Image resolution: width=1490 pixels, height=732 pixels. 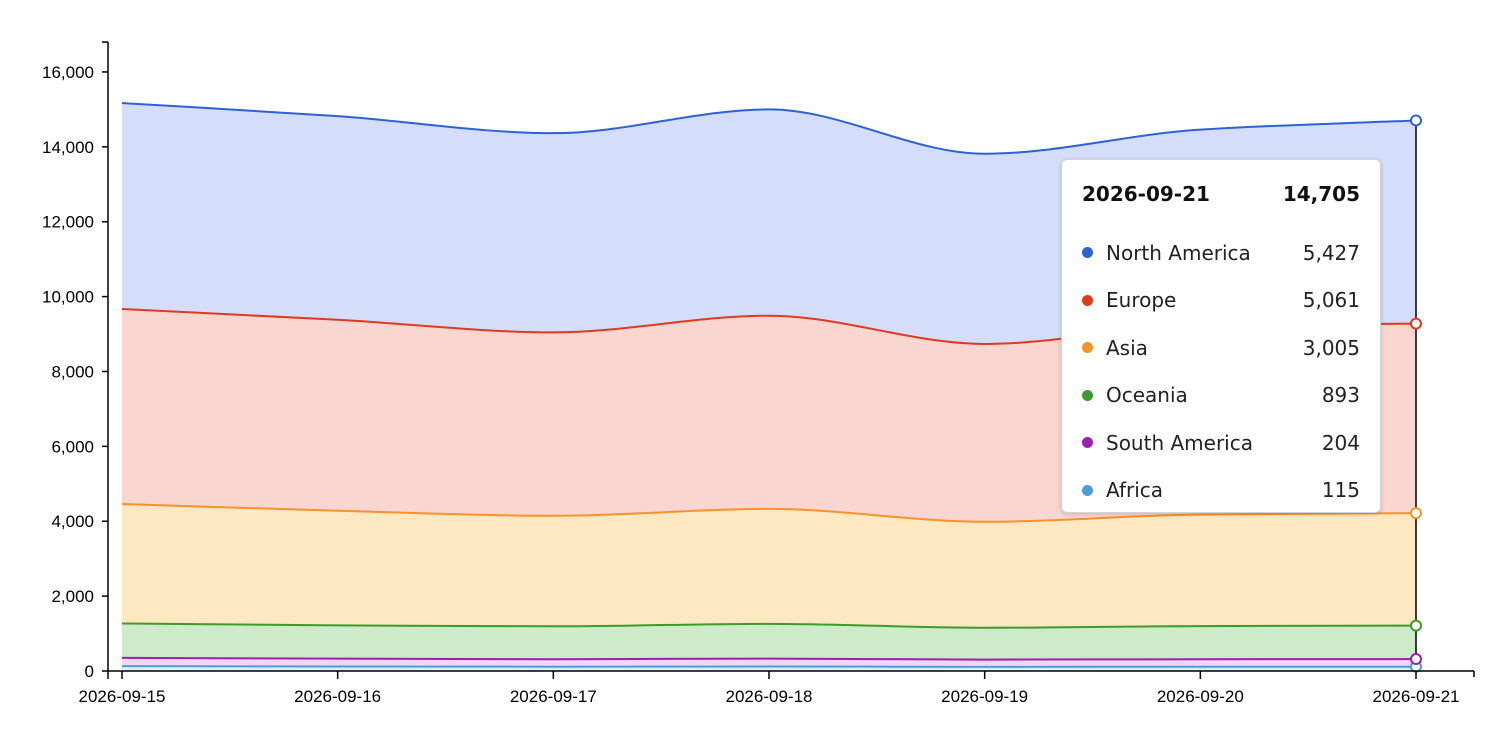 I want to click on y-tick-label: 2,000, so click(x=72, y=596).